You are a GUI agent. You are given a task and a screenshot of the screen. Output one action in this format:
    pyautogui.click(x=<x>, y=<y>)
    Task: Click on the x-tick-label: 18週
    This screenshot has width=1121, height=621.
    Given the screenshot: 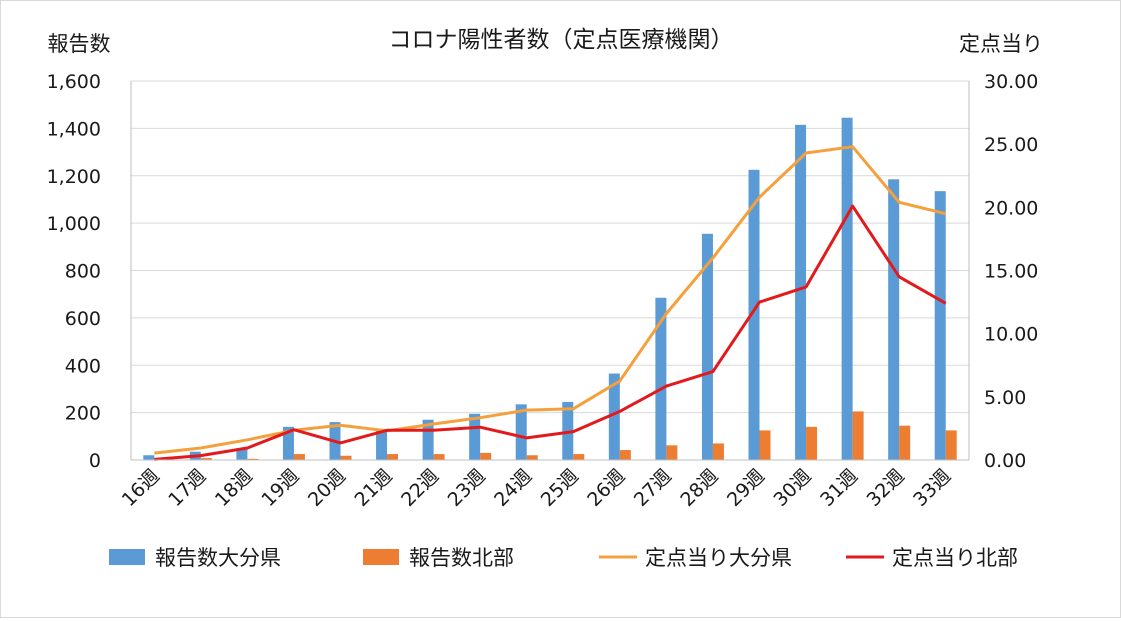 What is the action you would take?
    pyautogui.click(x=234, y=488)
    